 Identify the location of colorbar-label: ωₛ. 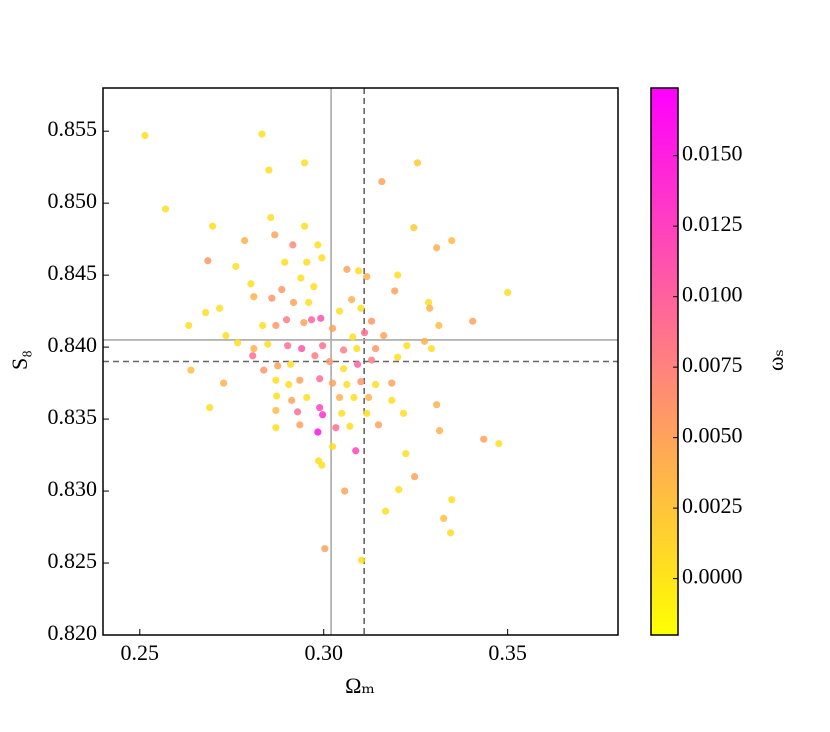
(775, 360).